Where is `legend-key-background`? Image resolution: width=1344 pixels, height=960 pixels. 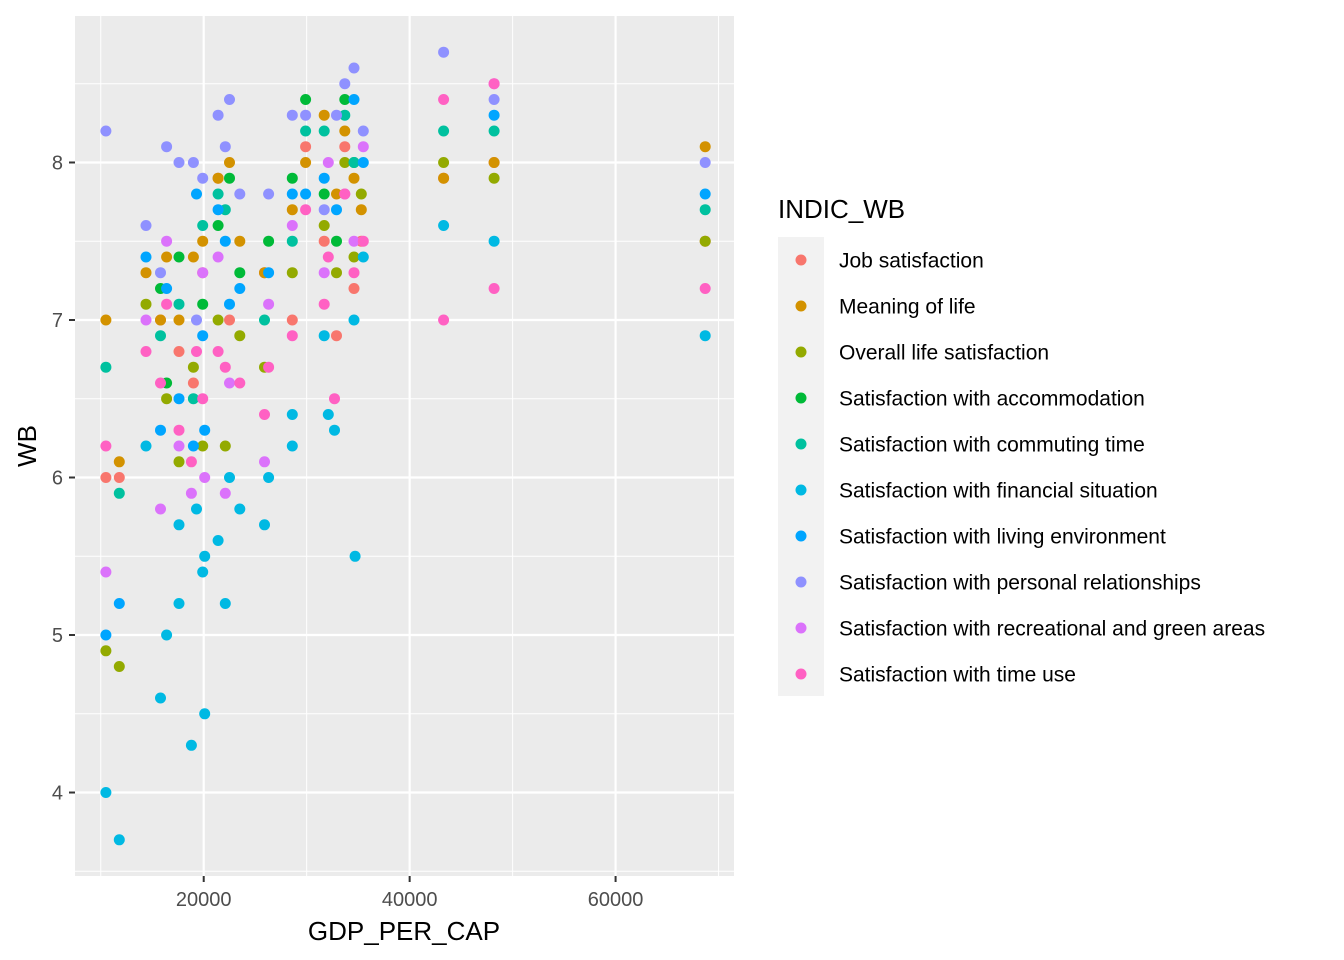 legend-key-background is located at coordinates (801, 466).